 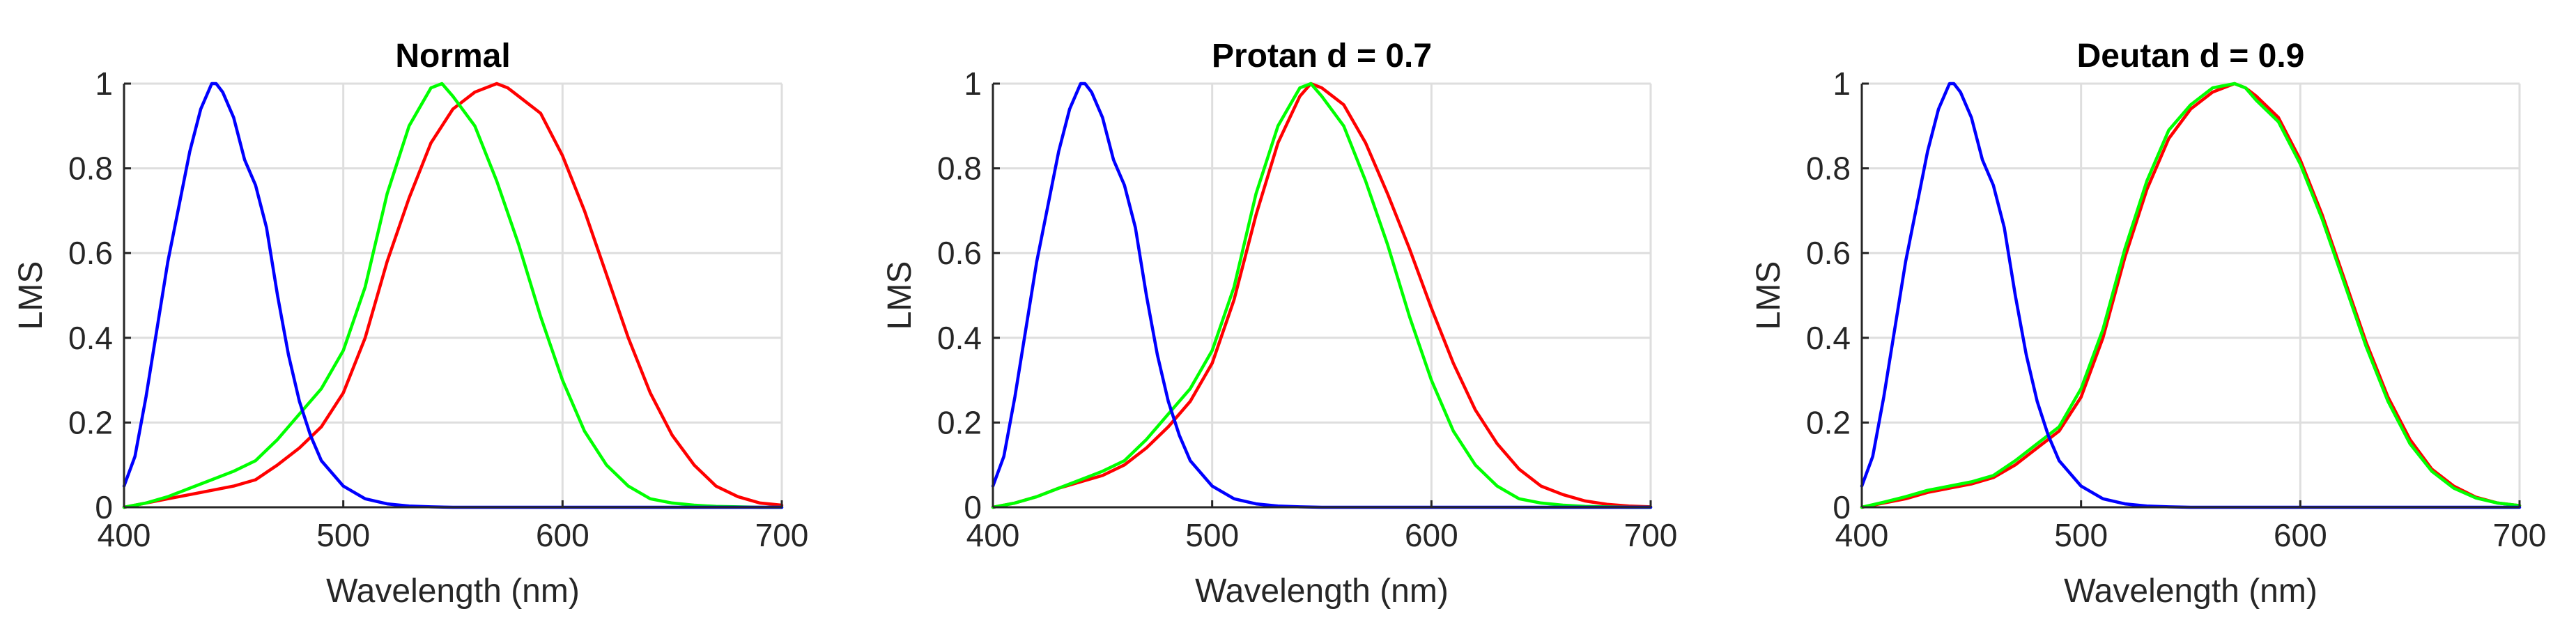 I want to click on chart-title: Deutan d = 0.9, so click(x=2191, y=57).